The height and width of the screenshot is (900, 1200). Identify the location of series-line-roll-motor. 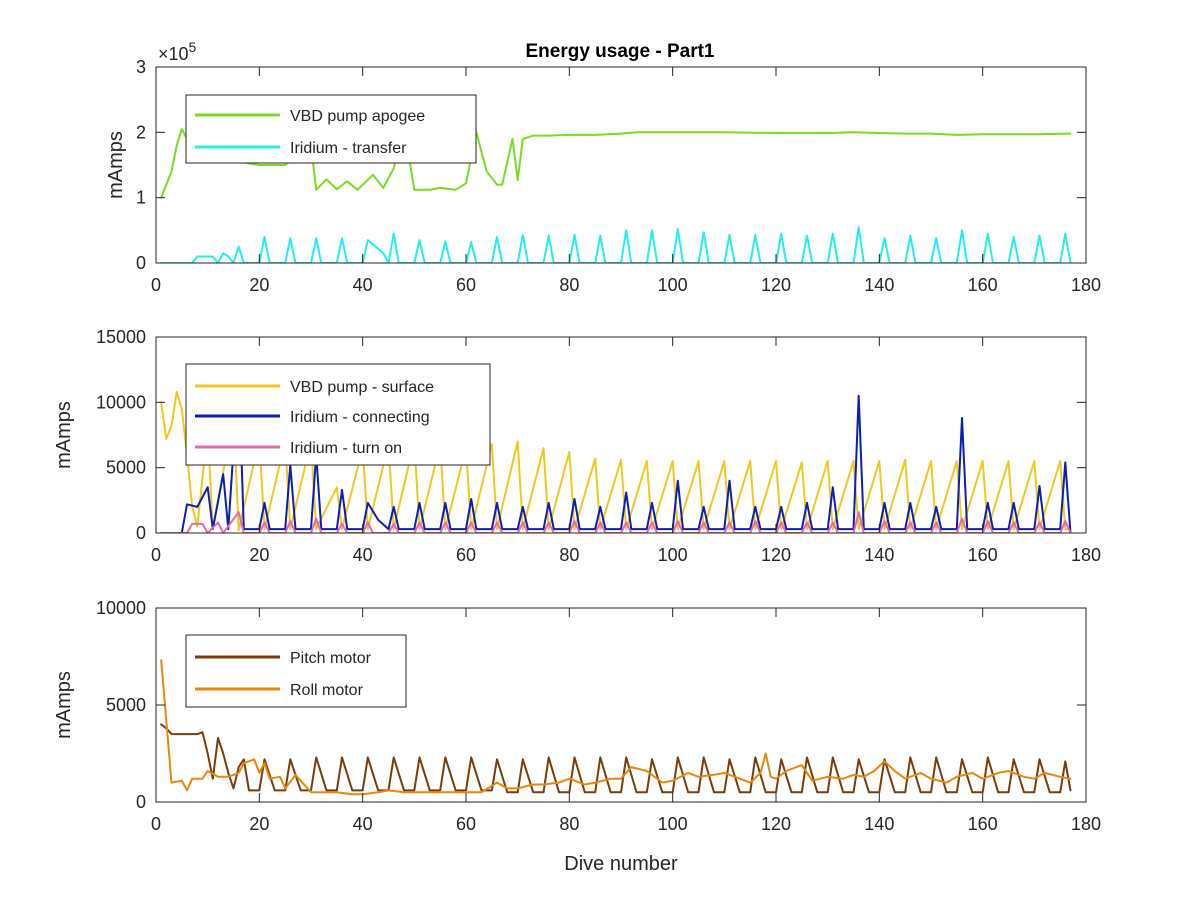
(616, 727).